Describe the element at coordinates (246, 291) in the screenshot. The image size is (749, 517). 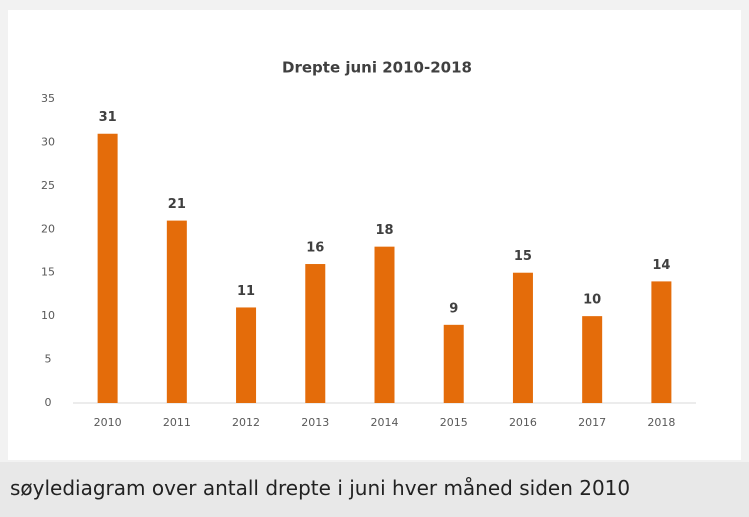
I see `data-label: 11` at that location.